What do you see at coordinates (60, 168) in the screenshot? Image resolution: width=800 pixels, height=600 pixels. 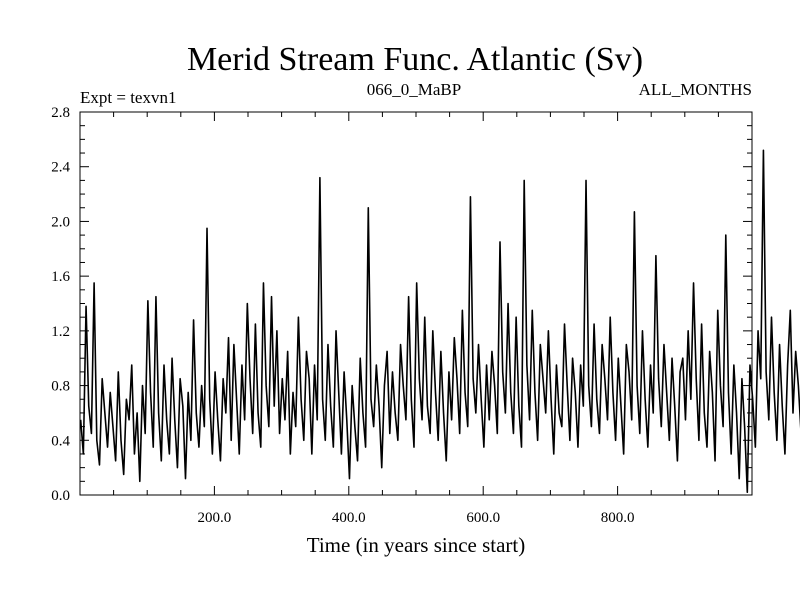 I see `y-tick-label: 2.4` at bounding box center [60, 168].